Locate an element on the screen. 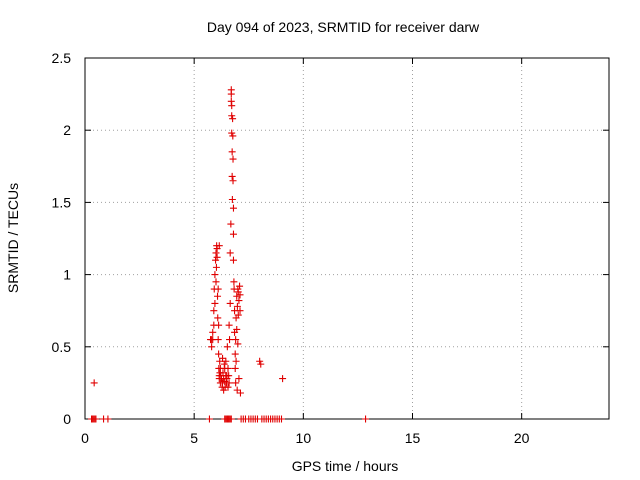 The width and height of the screenshot is (640, 480). x-tick-label: 10 is located at coordinates (304, 438).